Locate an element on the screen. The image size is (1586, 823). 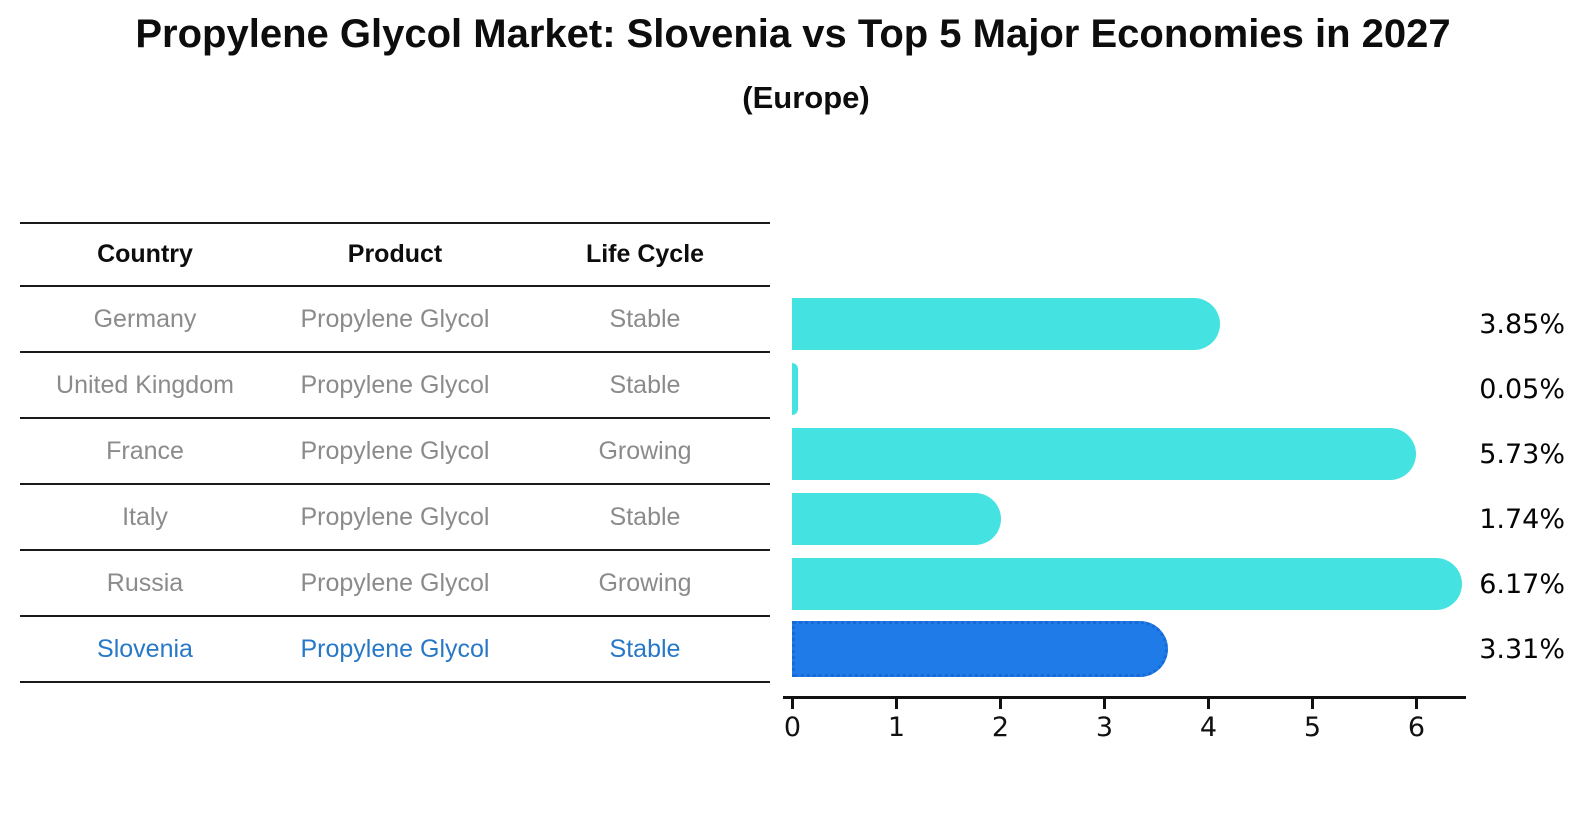
value-label-germany: 3.85% is located at coordinates (1522, 324).